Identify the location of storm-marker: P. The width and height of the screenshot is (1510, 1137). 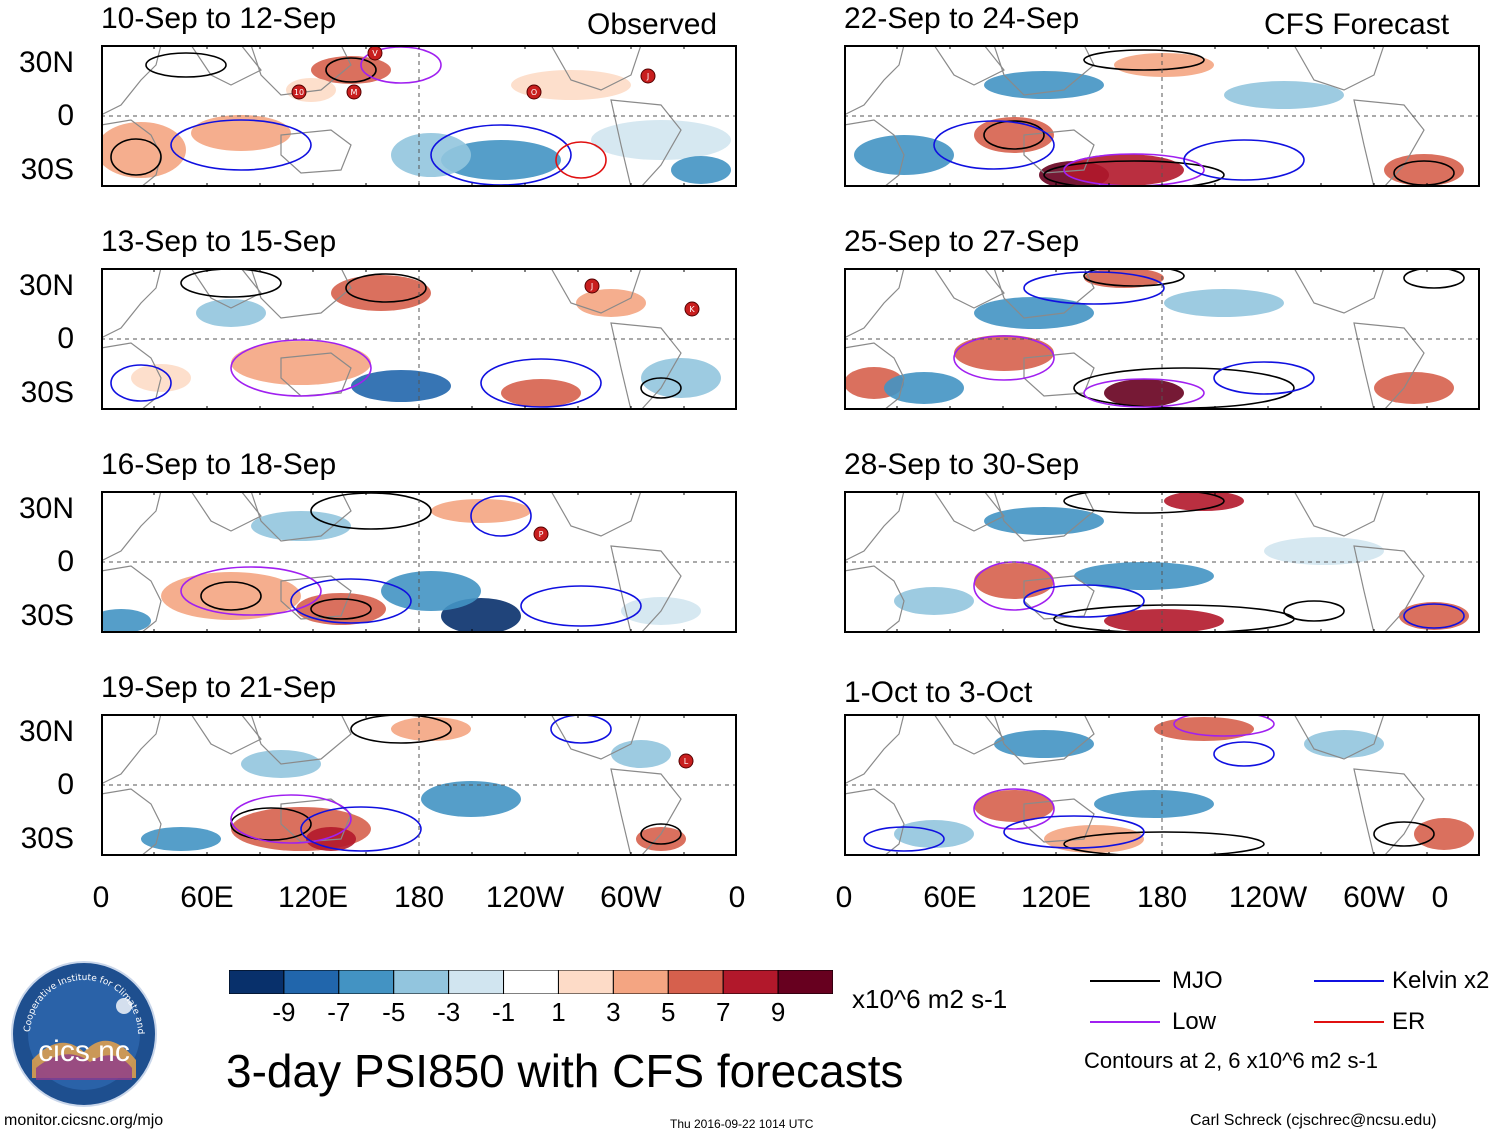
(541, 534).